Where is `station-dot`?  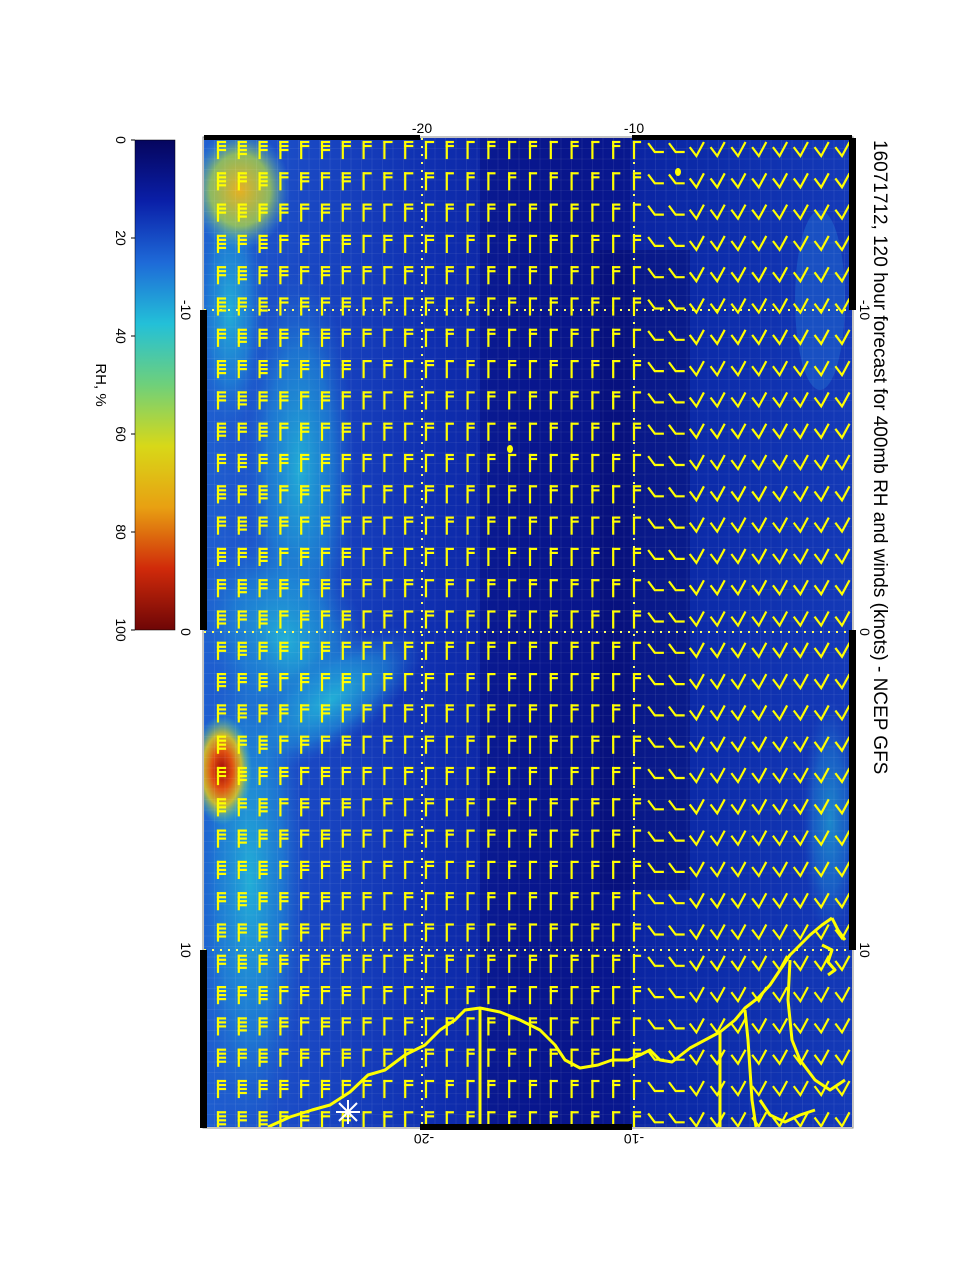
station-dot is located at coordinates (678, 172).